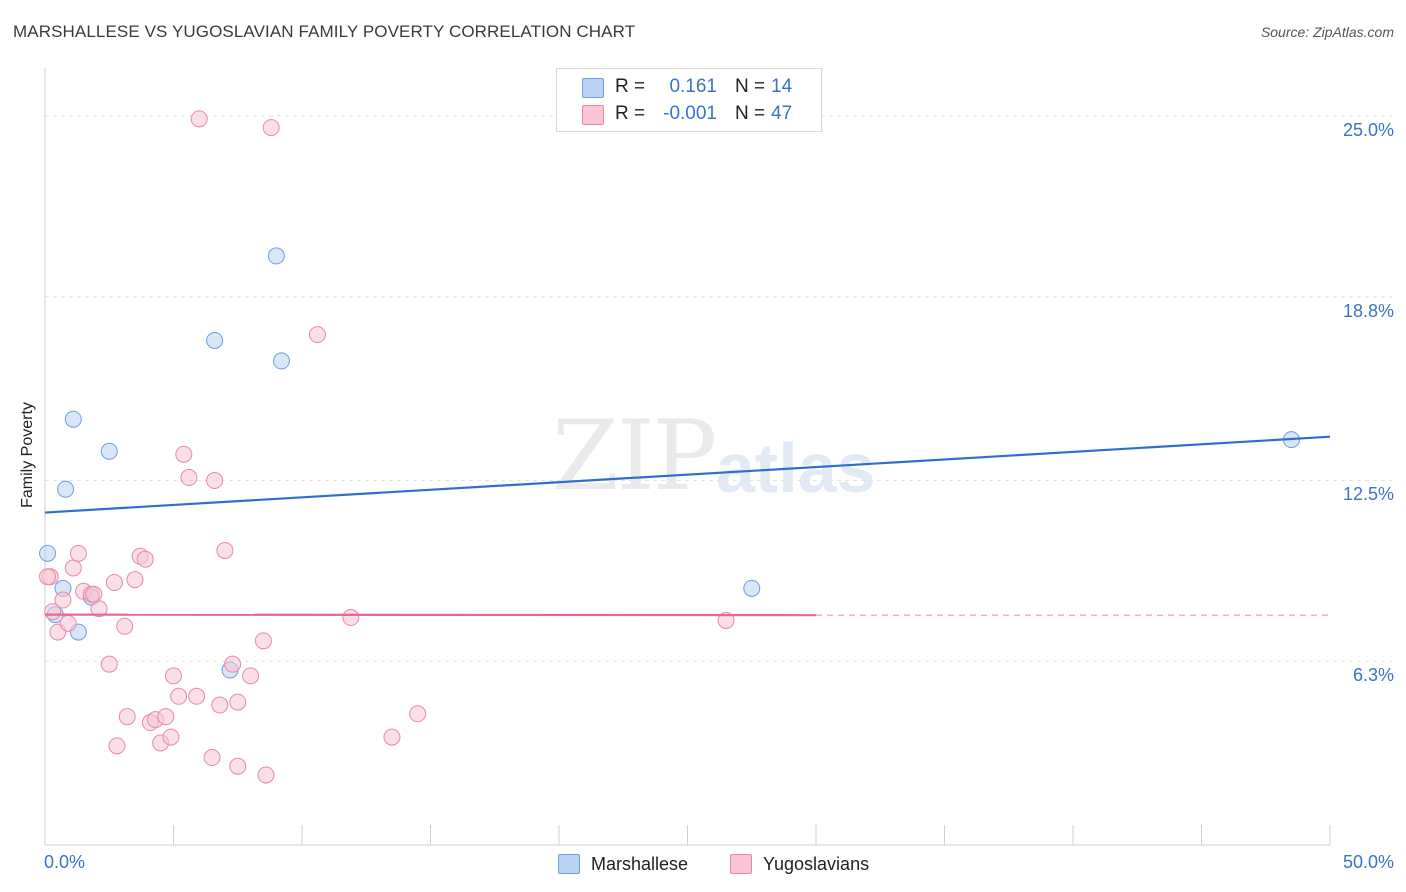 The image size is (1406, 892). What do you see at coordinates (1368, 494) in the screenshot?
I see `y-tick-label: 12.5%` at bounding box center [1368, 494].